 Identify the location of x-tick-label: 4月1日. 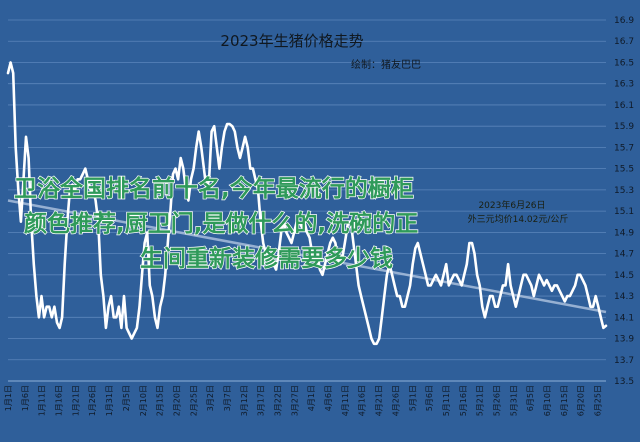
(311, 398).